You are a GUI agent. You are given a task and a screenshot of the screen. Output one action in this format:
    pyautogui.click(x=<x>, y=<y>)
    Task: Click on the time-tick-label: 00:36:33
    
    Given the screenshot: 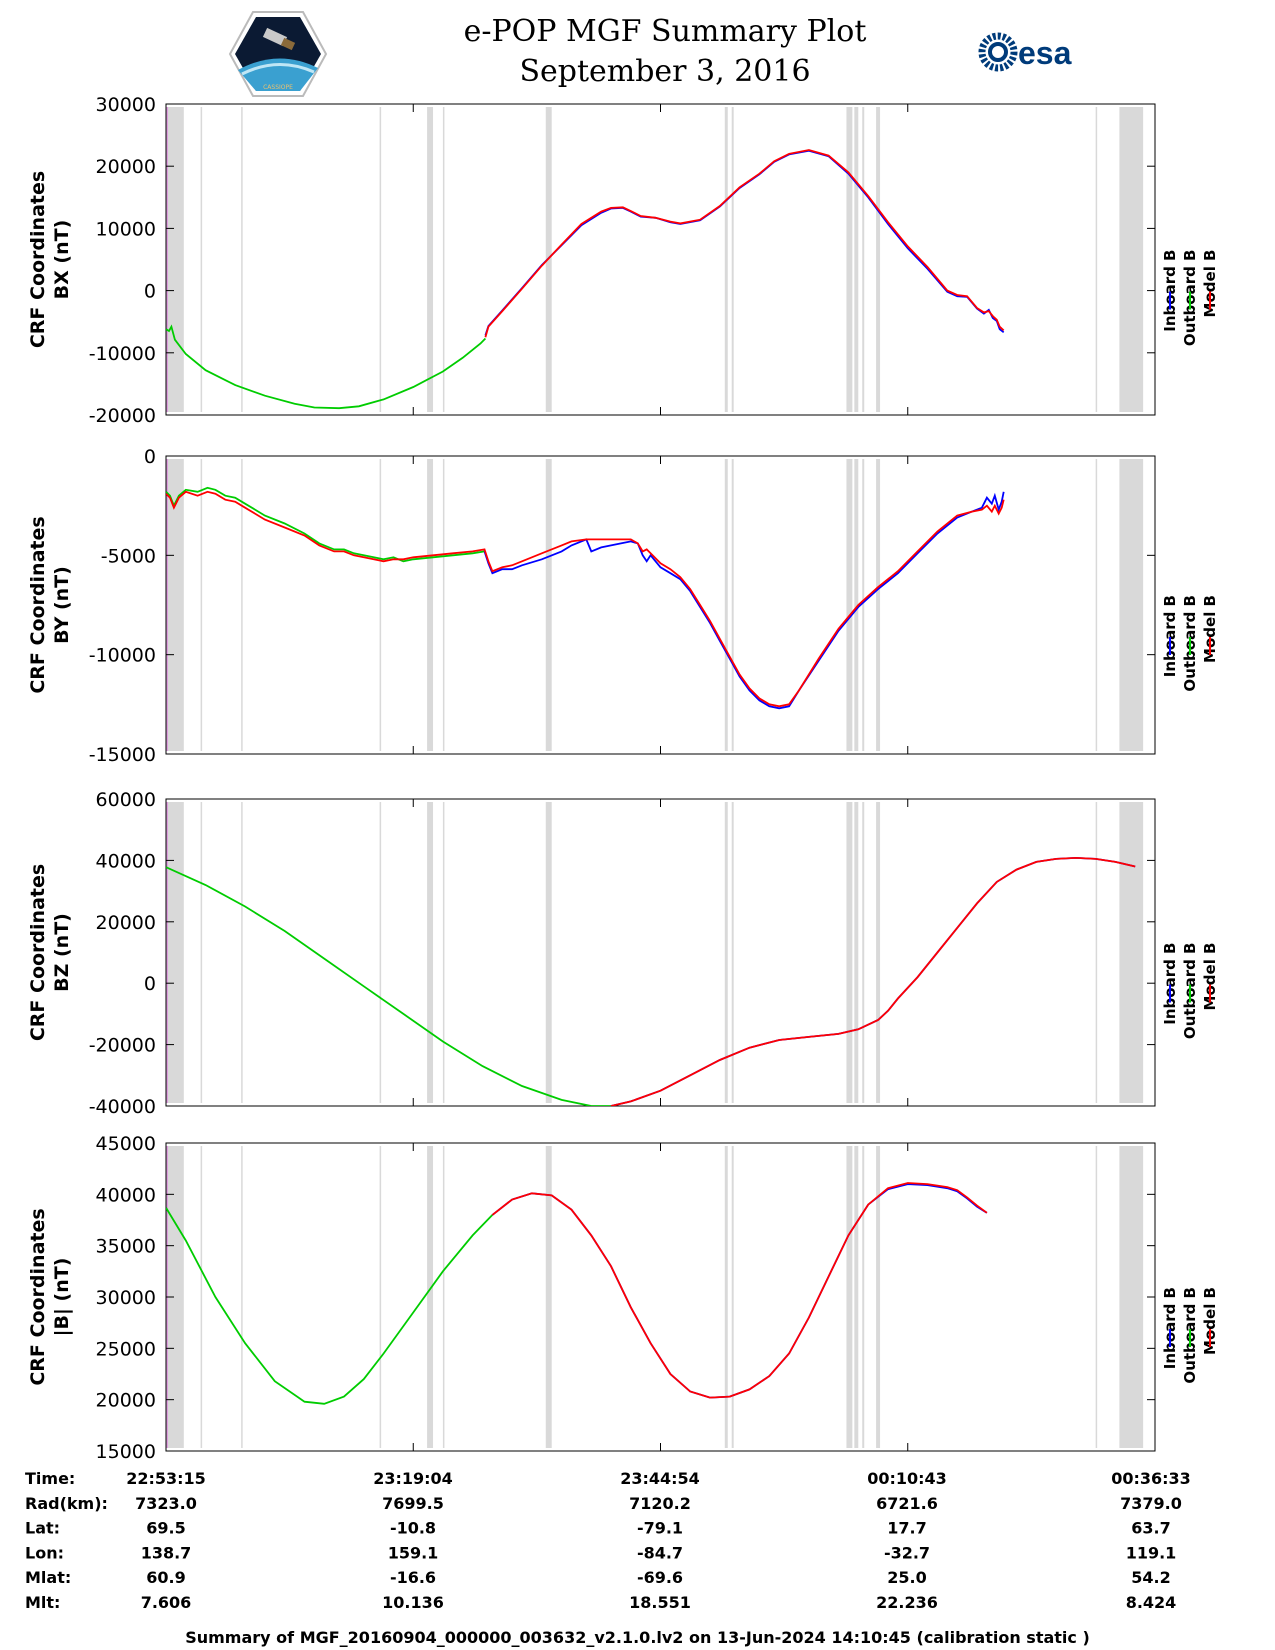 What is the action you would take?
    pyautogui.click(x=1151, y=1478)
    